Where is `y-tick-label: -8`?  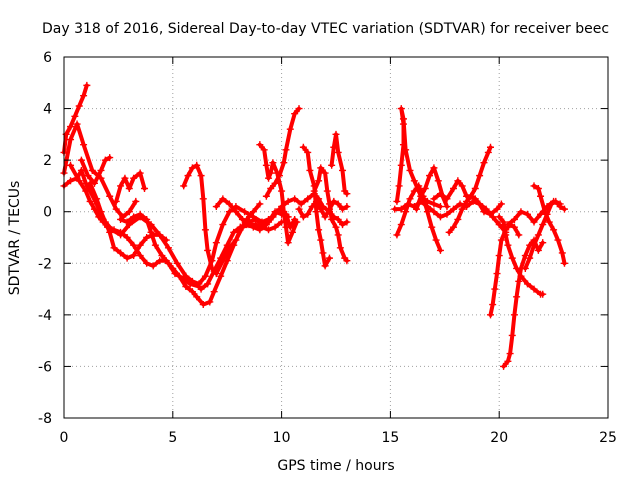 y-tick-label: -8 is located at coordinates (45, 419).